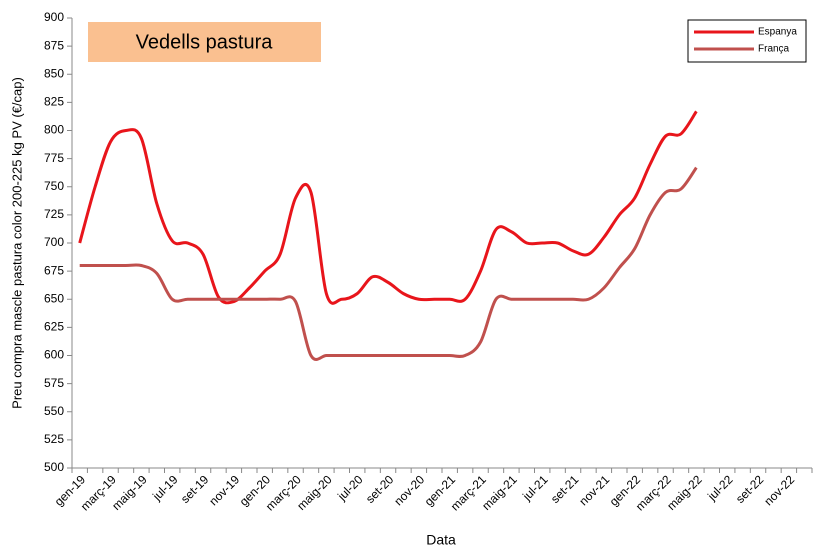 The image size is (817, 550). Describe the element at coordinates (750, 489) in the screenshot. I see `x-tick-label: set-22` at that location.